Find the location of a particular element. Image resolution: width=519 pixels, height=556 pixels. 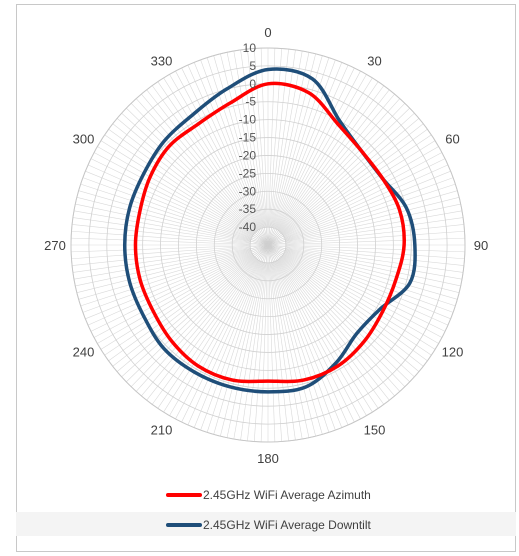

r-tick-label: -40 is located at coordinates (248, 227).